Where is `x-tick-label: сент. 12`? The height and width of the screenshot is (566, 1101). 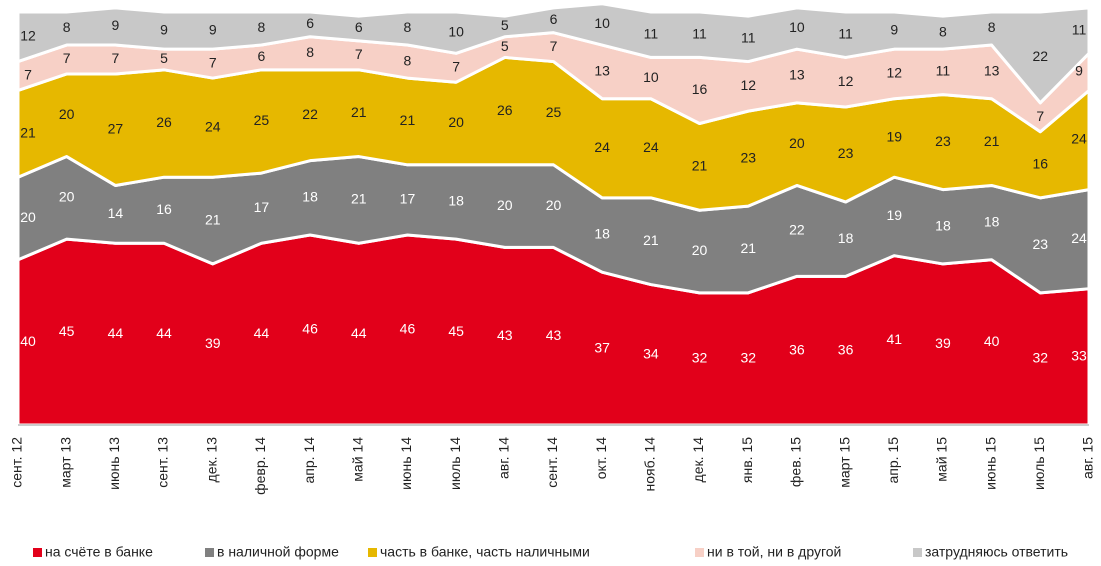 x-tick-label: сент. 12 is located at coordinates (17, 462).